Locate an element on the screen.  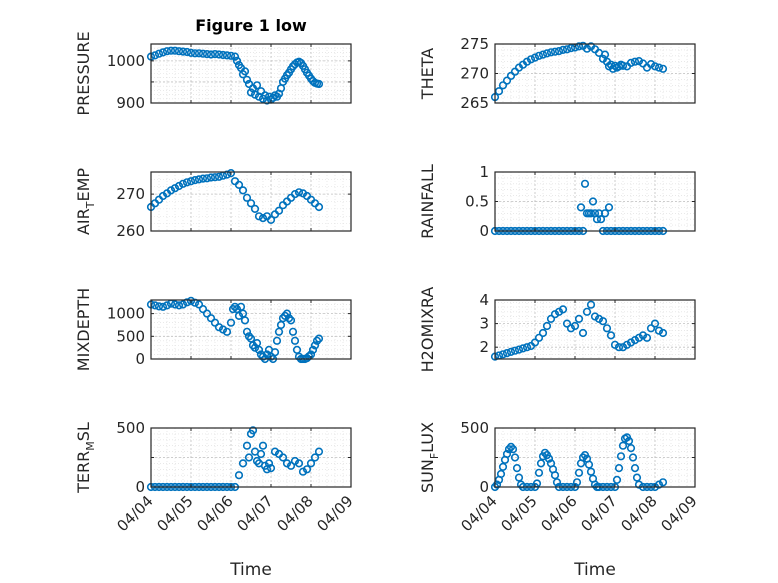
y-tick-label: 270 is located at coordinates (130, 194).